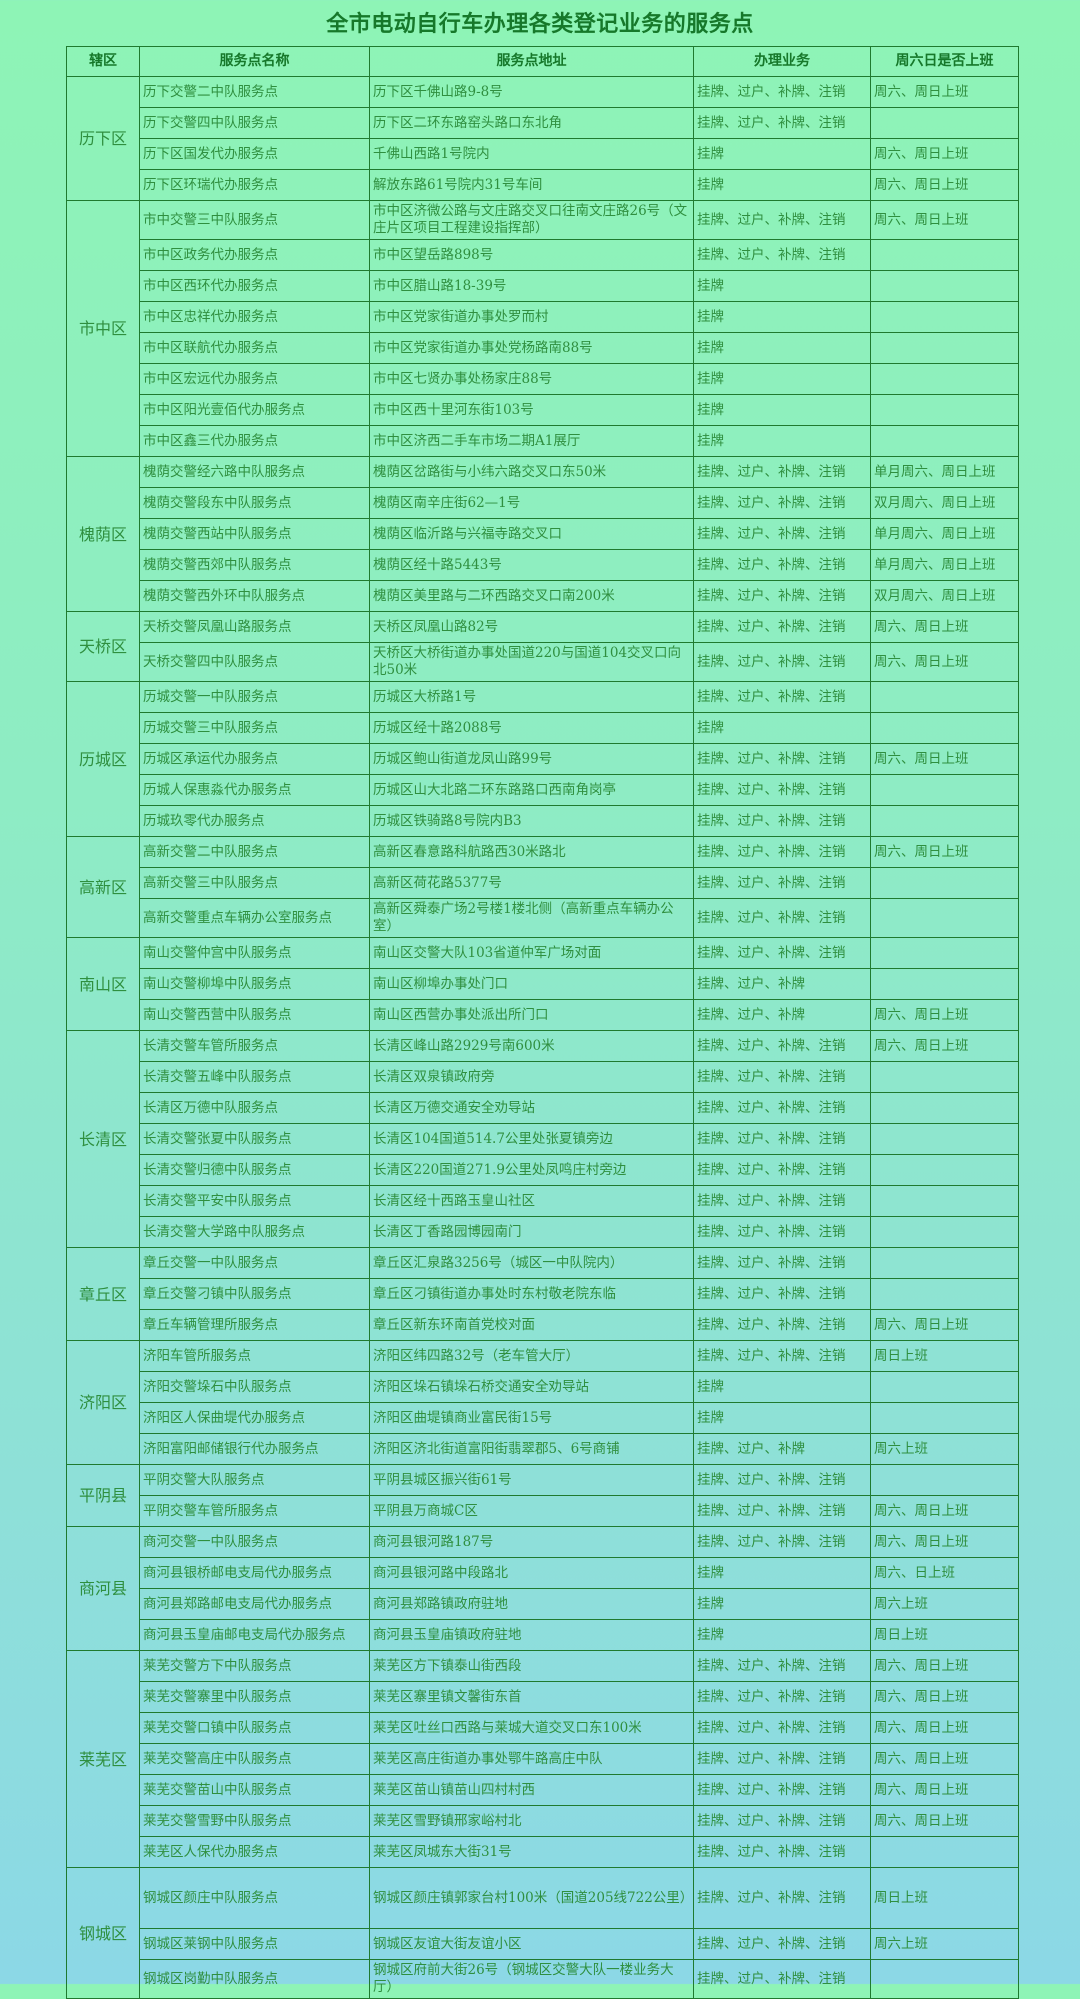  What do you see at coordinates (254, 852) in the screenshot?
I see `service-point-name: 高新交警二中队服务点` at bounding box center [254, 852].